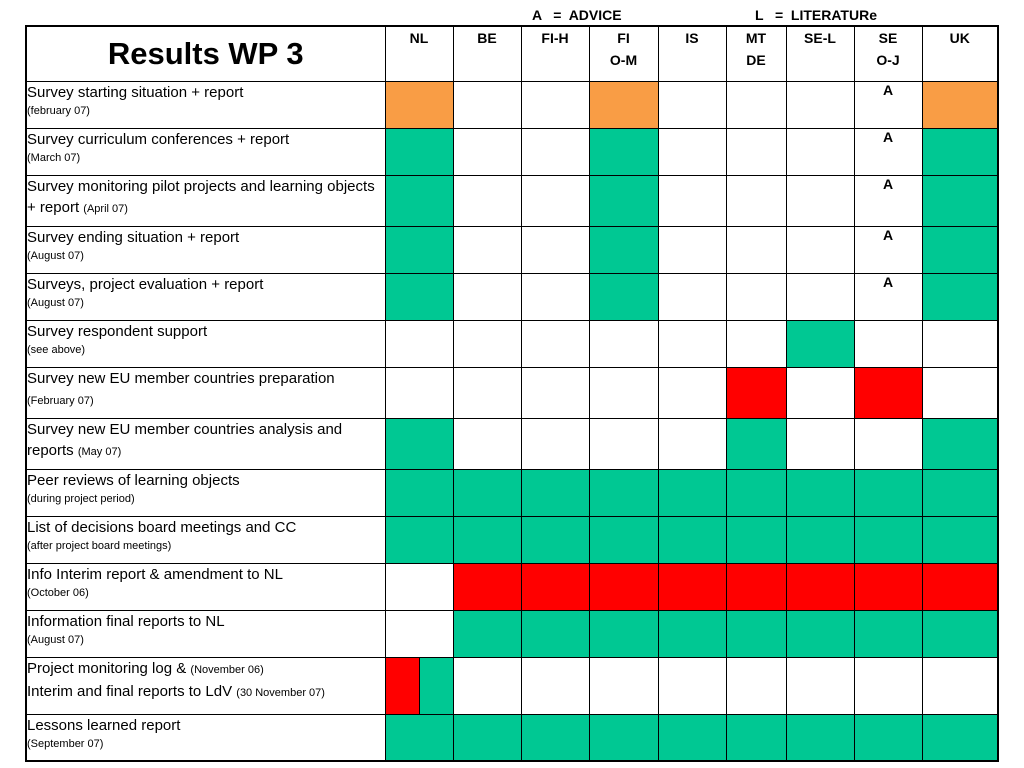  What do you see at coordinates (623, 53) in the screenshot?
I see `column-header-fi-o-m: FI O-M` at bounding box center [623, 53].